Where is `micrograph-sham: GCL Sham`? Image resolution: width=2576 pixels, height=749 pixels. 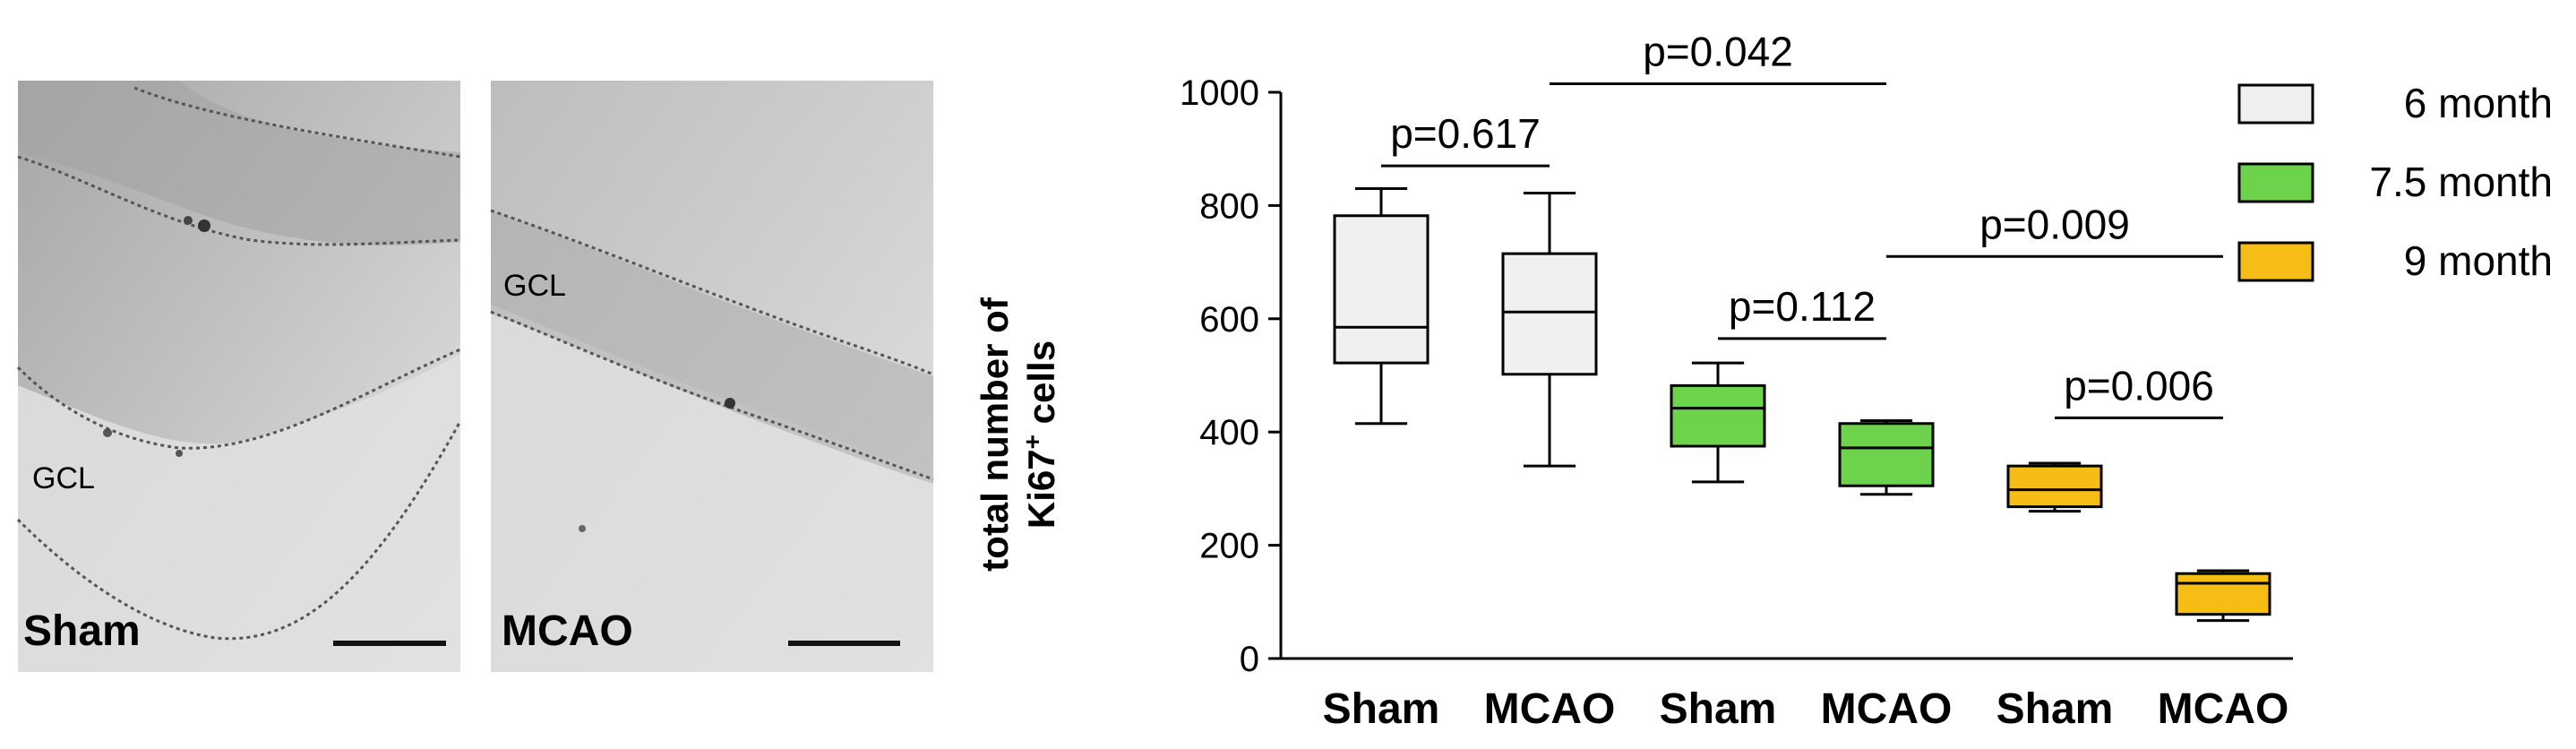
micrograph-sham: GCL Sham is located at coordinates (239, 376).